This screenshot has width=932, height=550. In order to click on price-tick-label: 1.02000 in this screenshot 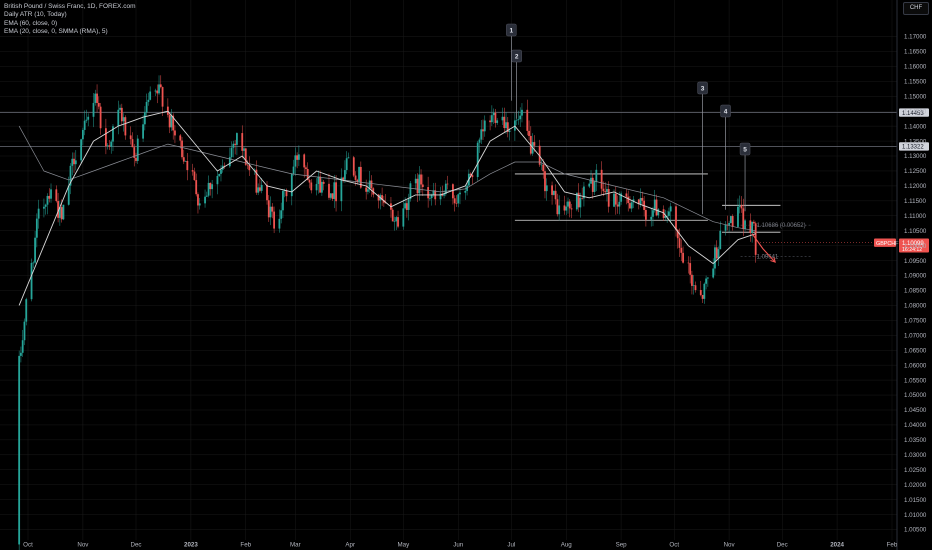, I will do `click(915, 485)`.